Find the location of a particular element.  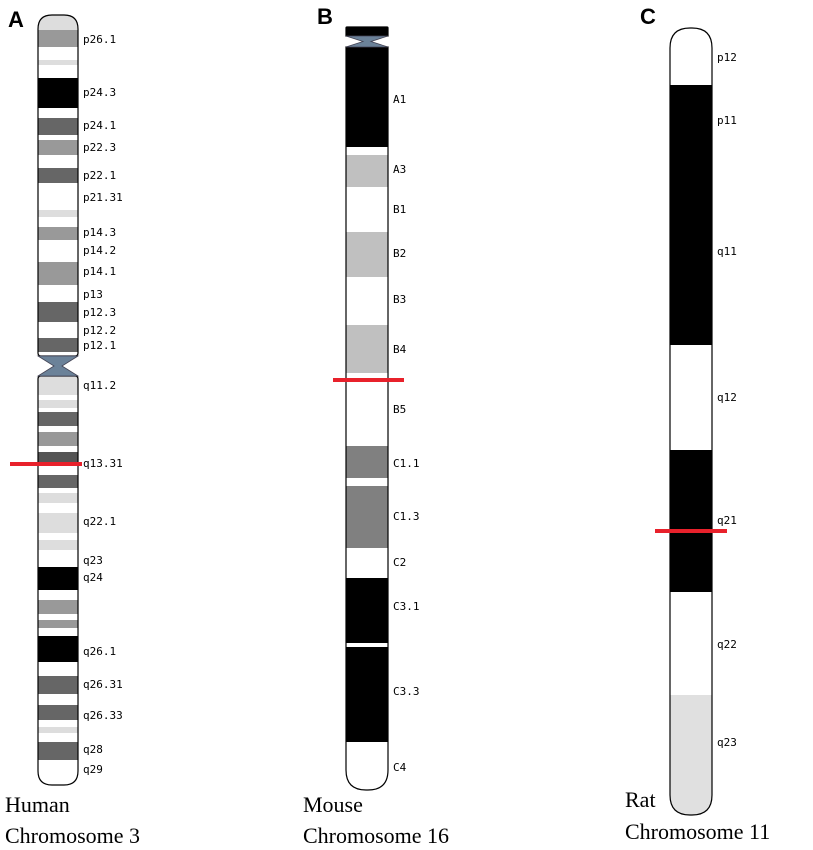

band-label: p13 is located at coordinates (93, 294).